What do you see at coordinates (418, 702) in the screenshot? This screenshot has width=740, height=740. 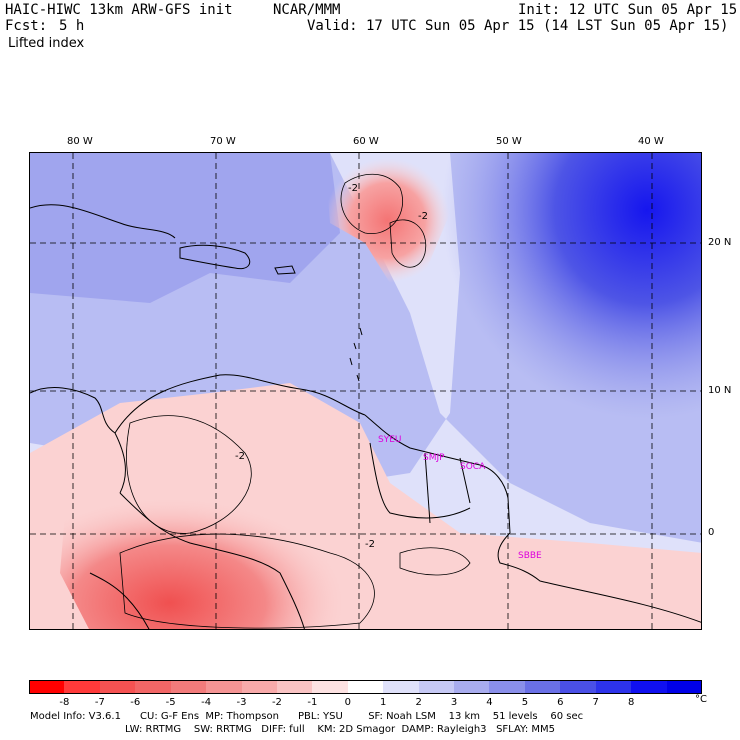 I see `colorbar-tick-label: 2` at bounding box center [418, 702].